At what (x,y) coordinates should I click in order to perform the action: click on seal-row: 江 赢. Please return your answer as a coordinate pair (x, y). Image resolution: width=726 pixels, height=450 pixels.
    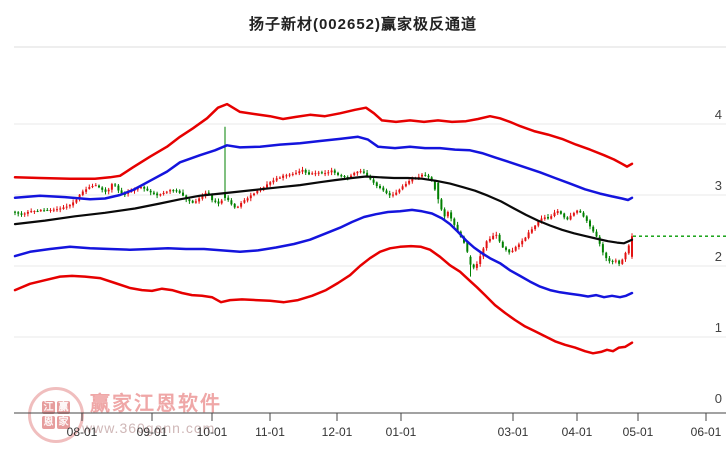
    Looking at the image, I should click on (56, 407).